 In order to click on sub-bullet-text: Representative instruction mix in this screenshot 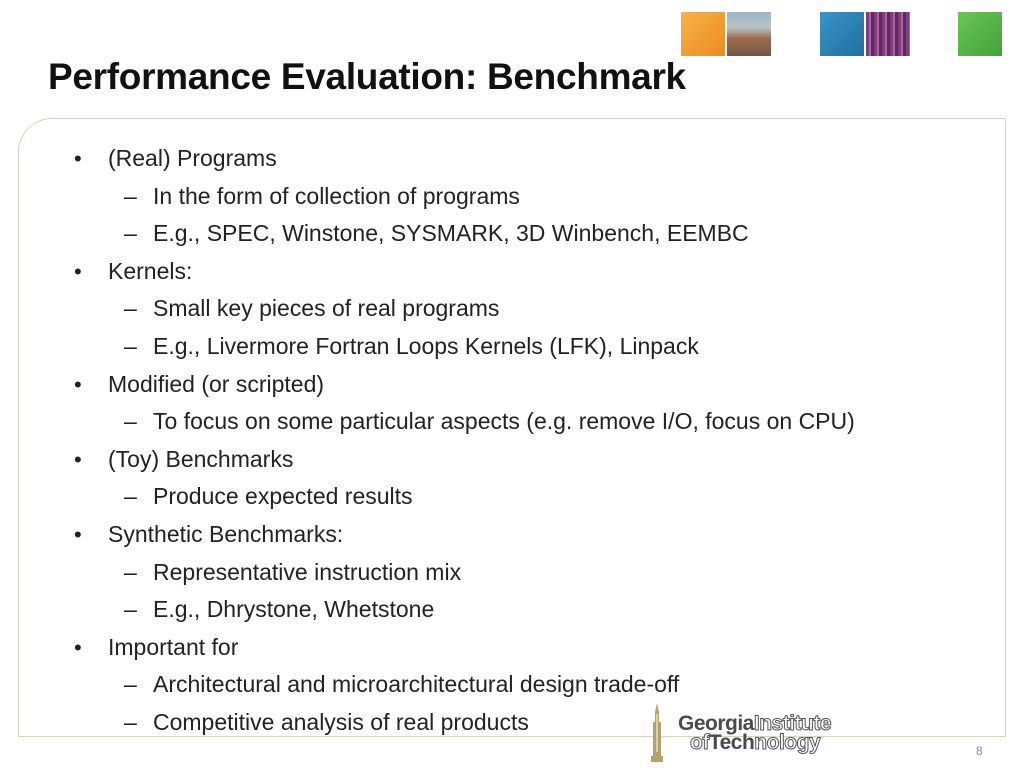, I will do `click(307, 571)`.